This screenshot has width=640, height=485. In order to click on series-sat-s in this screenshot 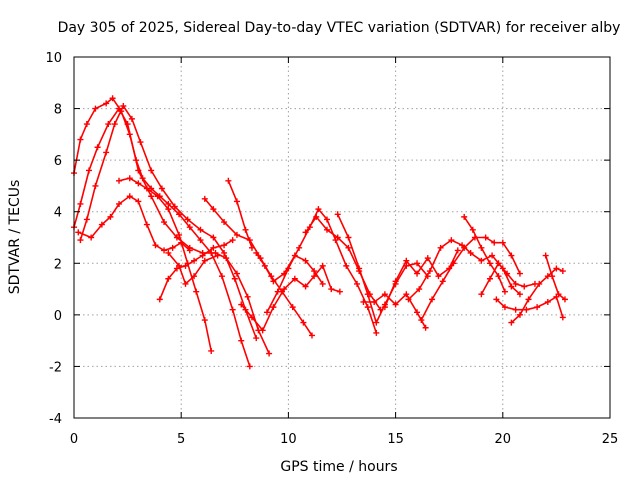, I will do `click(484, 254)`.